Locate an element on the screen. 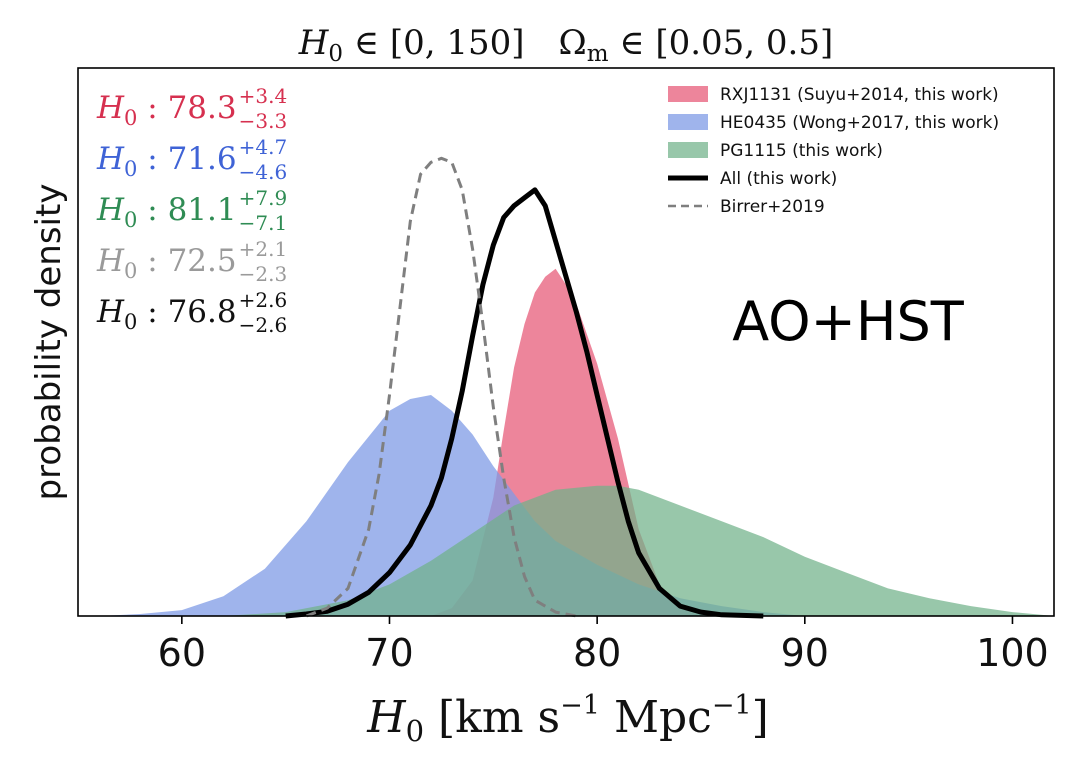 The width and height of the screenshot is (1080, 763). x-tick-label-60: 60 is located at coordinates (182, 653).